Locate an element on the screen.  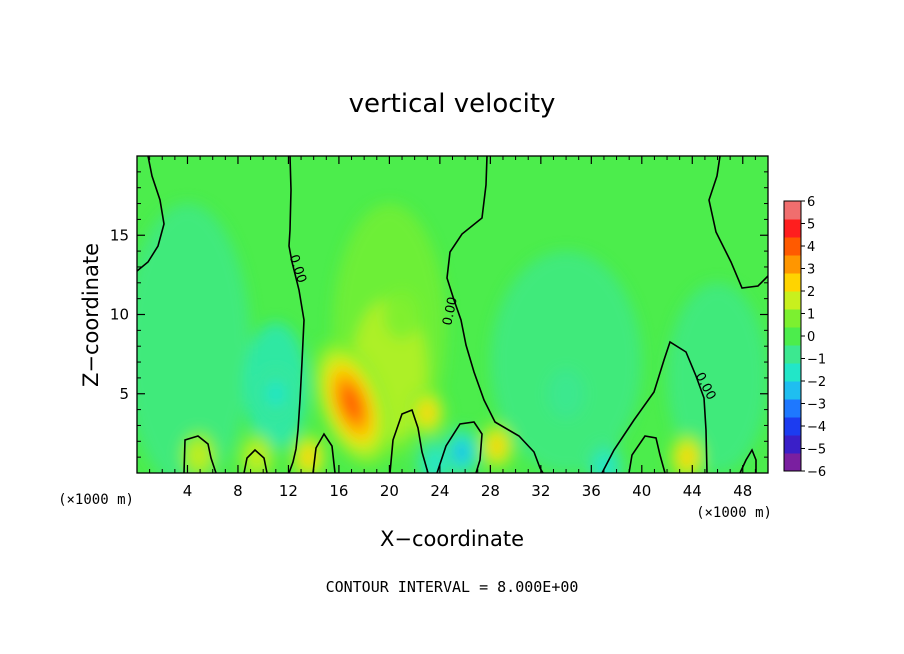
contour-label: 0.00 is located at coordinates (450, 311).